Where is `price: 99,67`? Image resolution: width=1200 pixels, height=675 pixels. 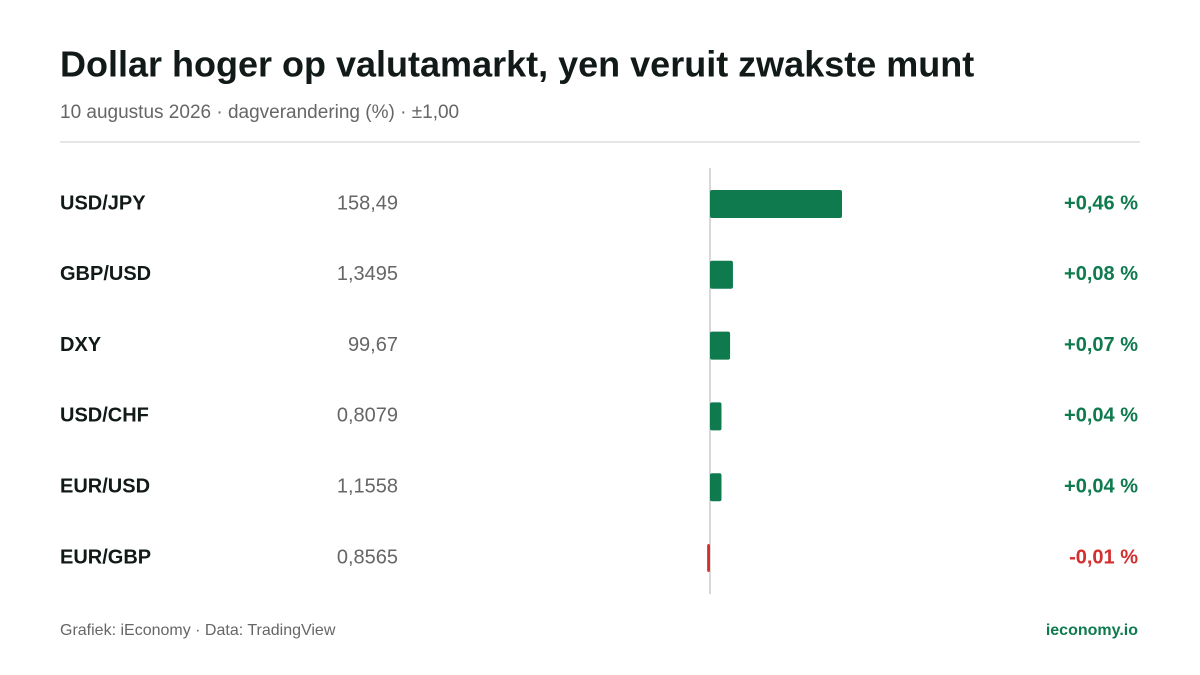 price: 99,67 is located at coordinates (373, 345).